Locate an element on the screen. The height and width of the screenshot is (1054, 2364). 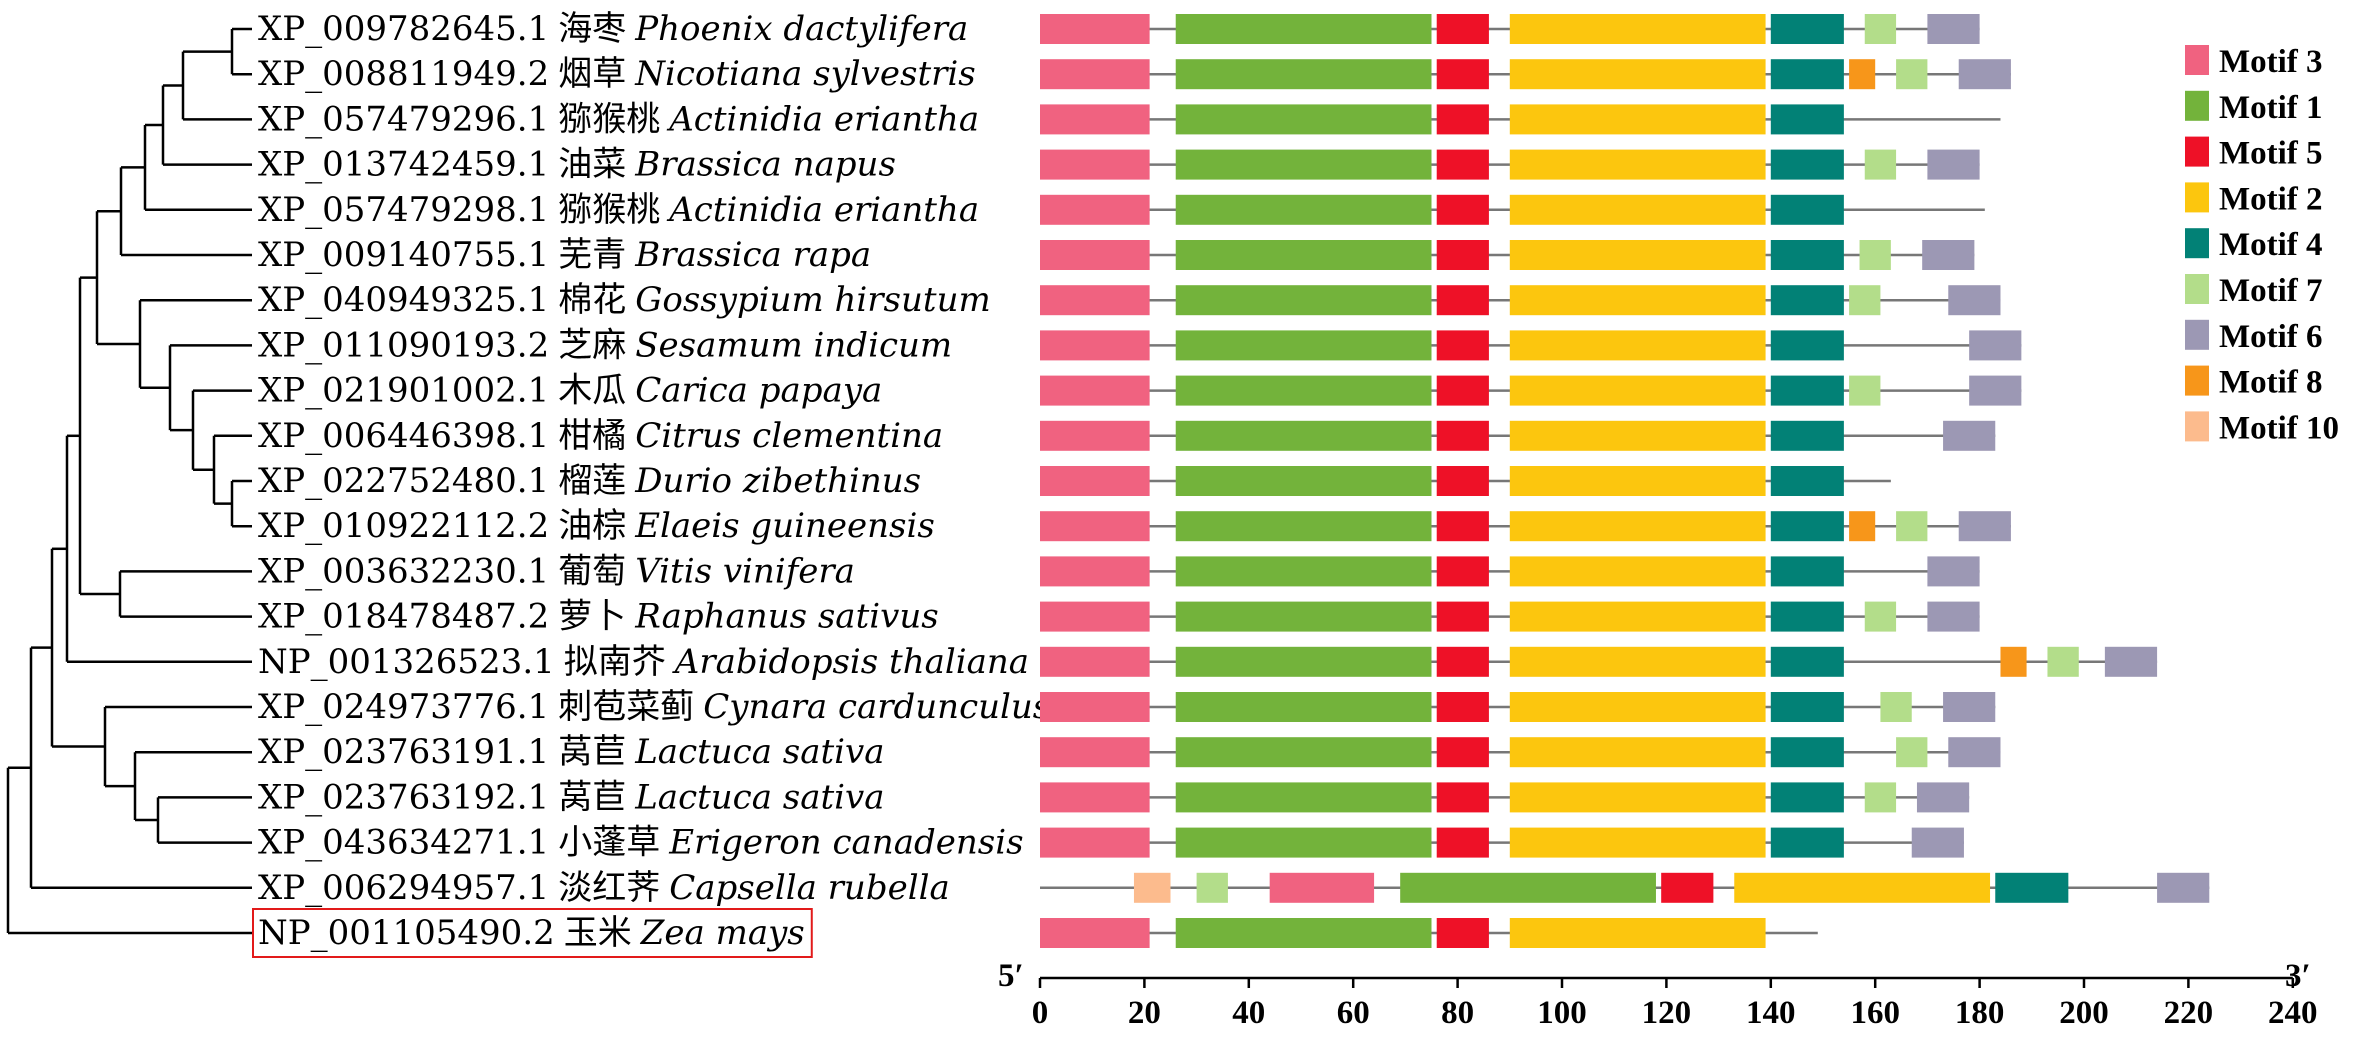
legend-item: Motif 6 is located at coordinates (2254, 337).